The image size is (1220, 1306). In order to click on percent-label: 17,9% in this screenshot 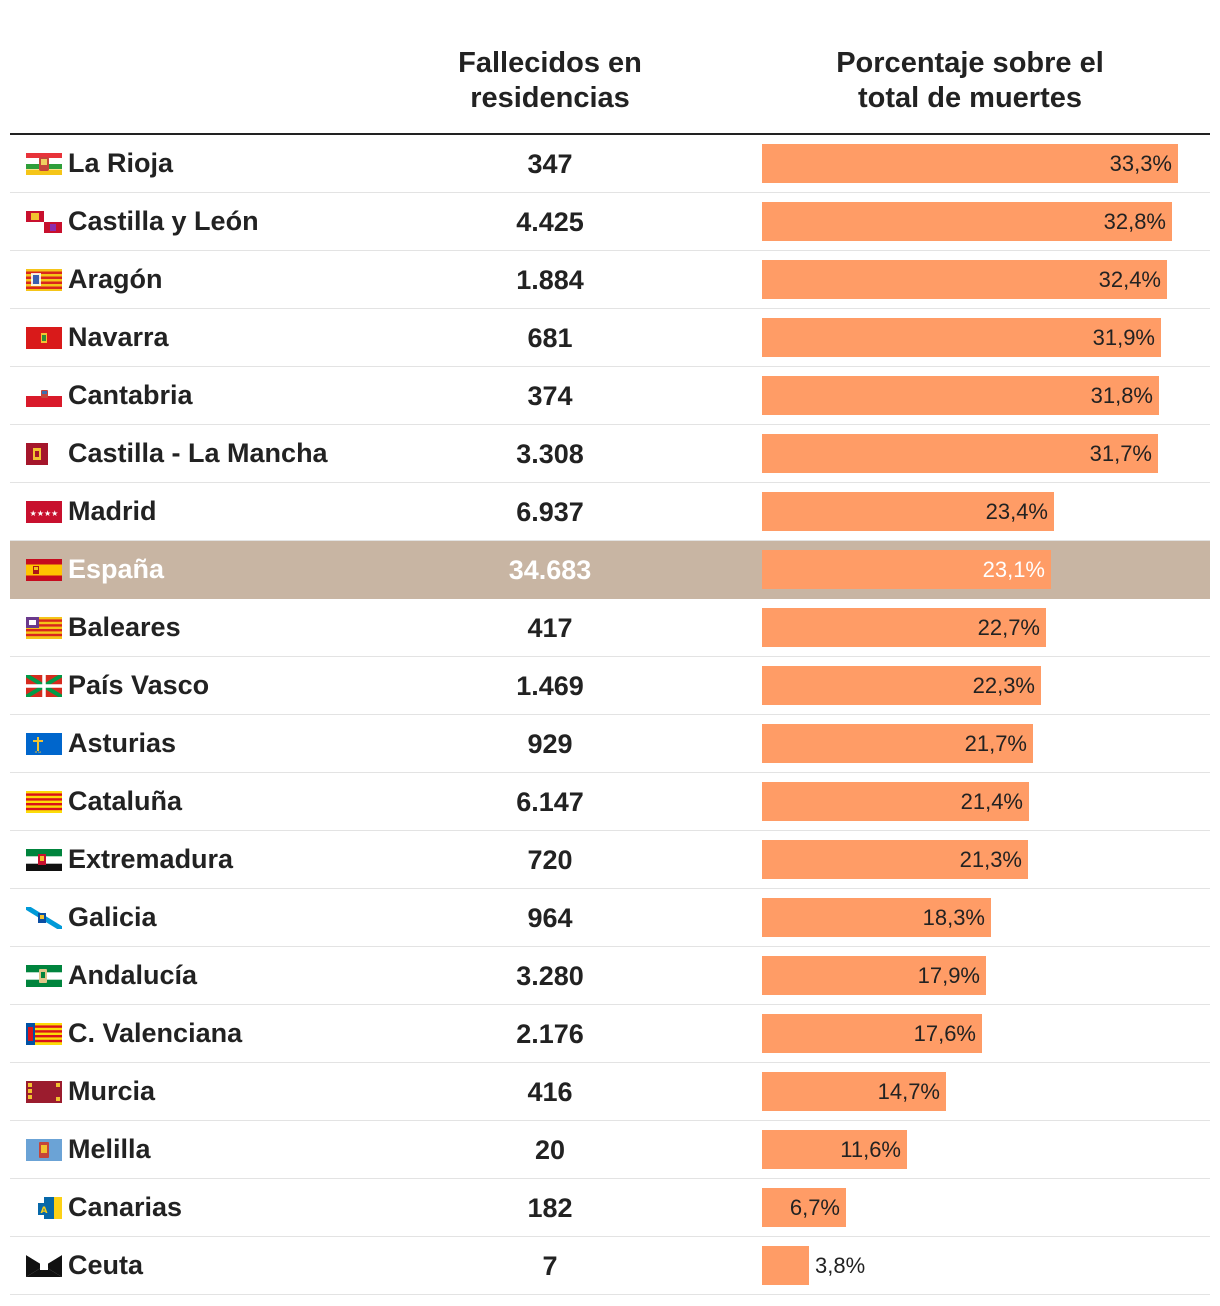, I will do `click(948, 975)`.